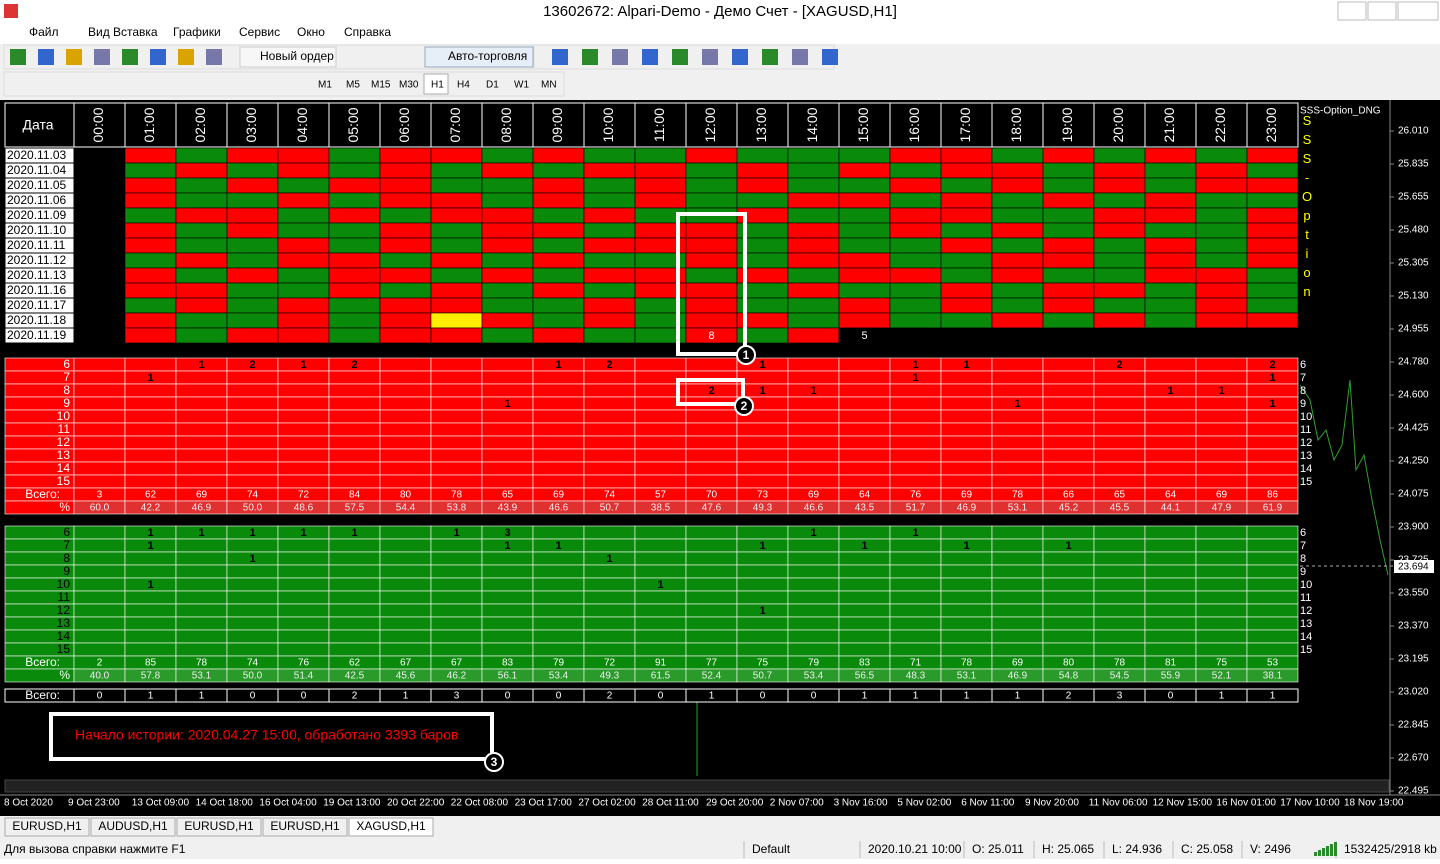 This screenshot has height=864, width=1440. I want to click on pct-value: 42.5, so click(355, 676).